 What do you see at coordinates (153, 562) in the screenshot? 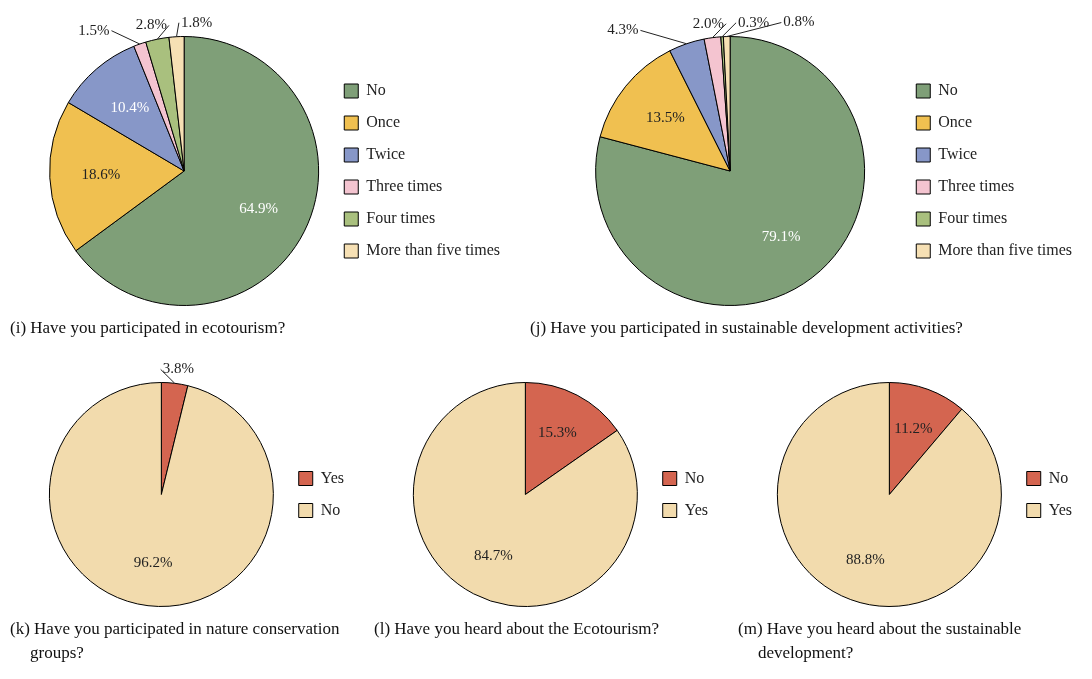
I see `data-label: 96.2%` at bounding box center [153, 562].